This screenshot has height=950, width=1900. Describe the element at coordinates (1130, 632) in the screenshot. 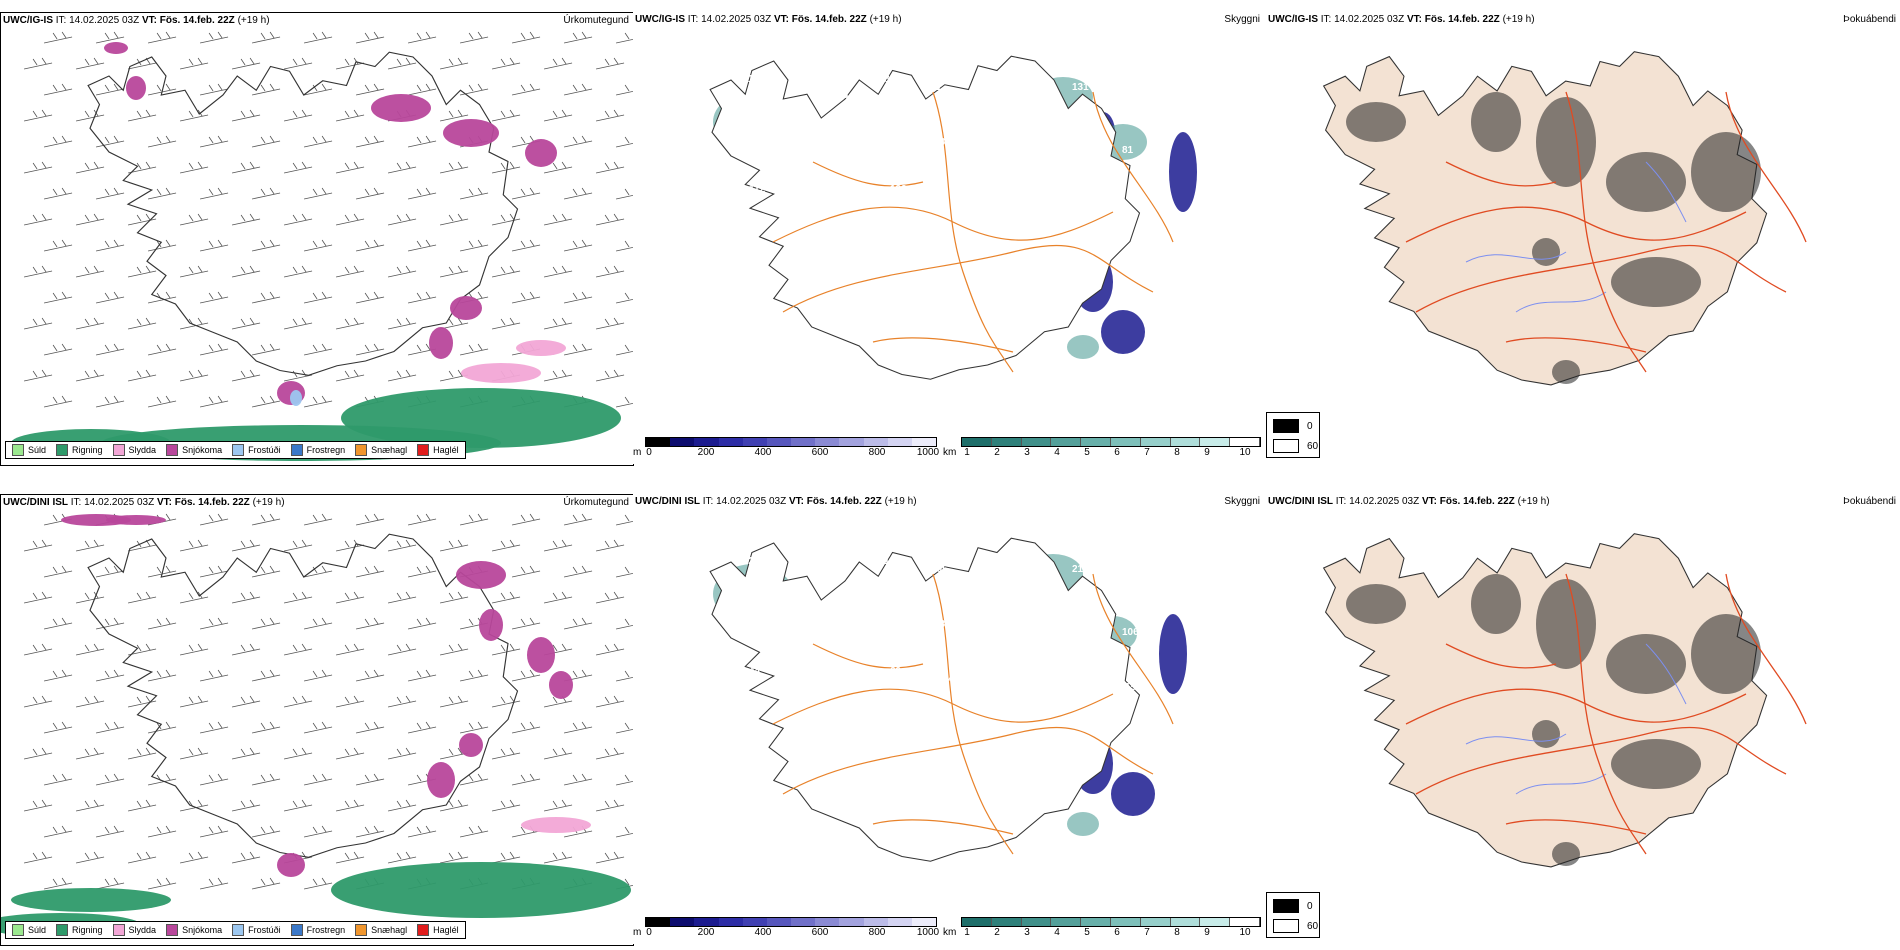

I see `cloud-base-label: 106` at that location.